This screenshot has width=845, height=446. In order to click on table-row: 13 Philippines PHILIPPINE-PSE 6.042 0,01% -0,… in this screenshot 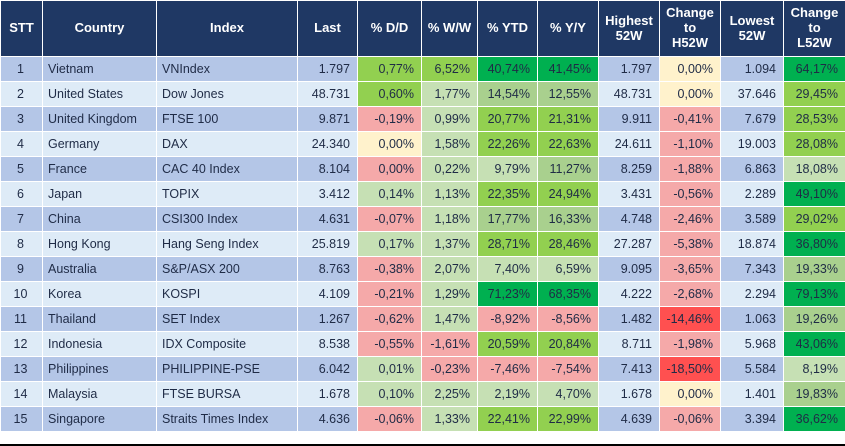, I will do `click(422, 369)`.